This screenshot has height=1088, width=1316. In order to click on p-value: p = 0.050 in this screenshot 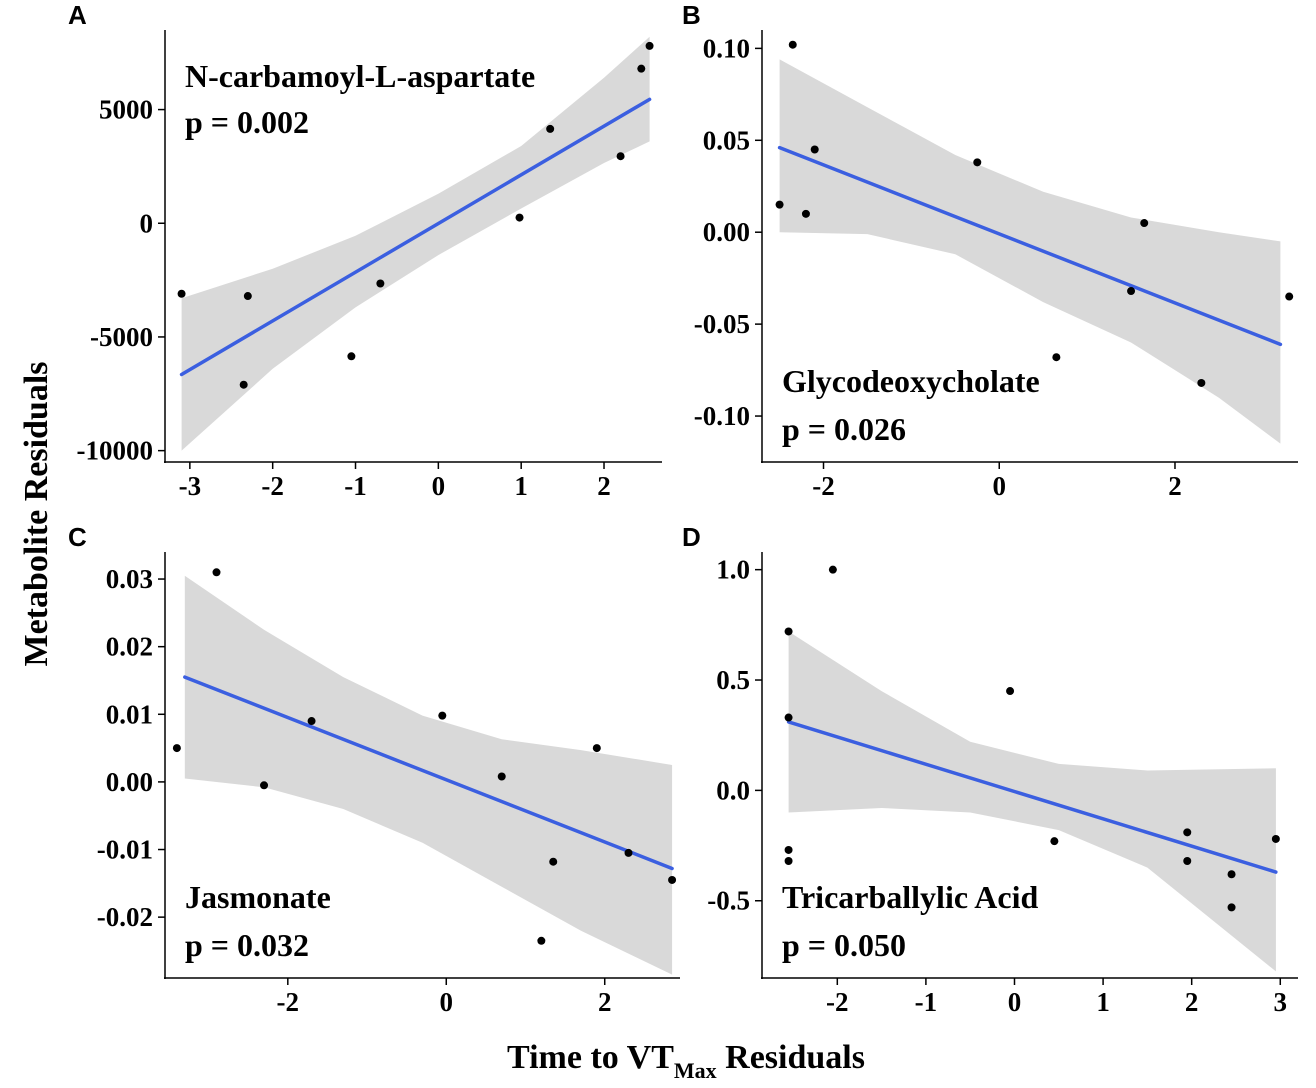, I will do `click(844, 945)`.